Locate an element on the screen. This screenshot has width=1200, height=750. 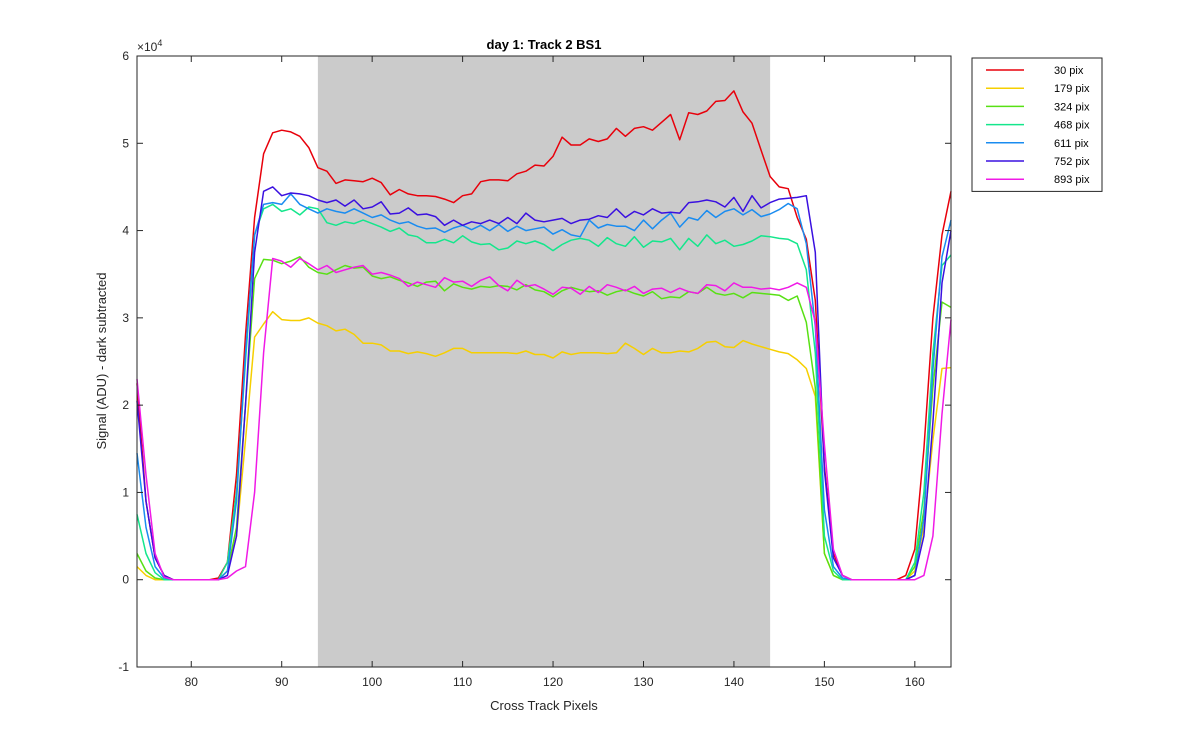
legend-label: 324 pix is located at coordinates (1072, 107).